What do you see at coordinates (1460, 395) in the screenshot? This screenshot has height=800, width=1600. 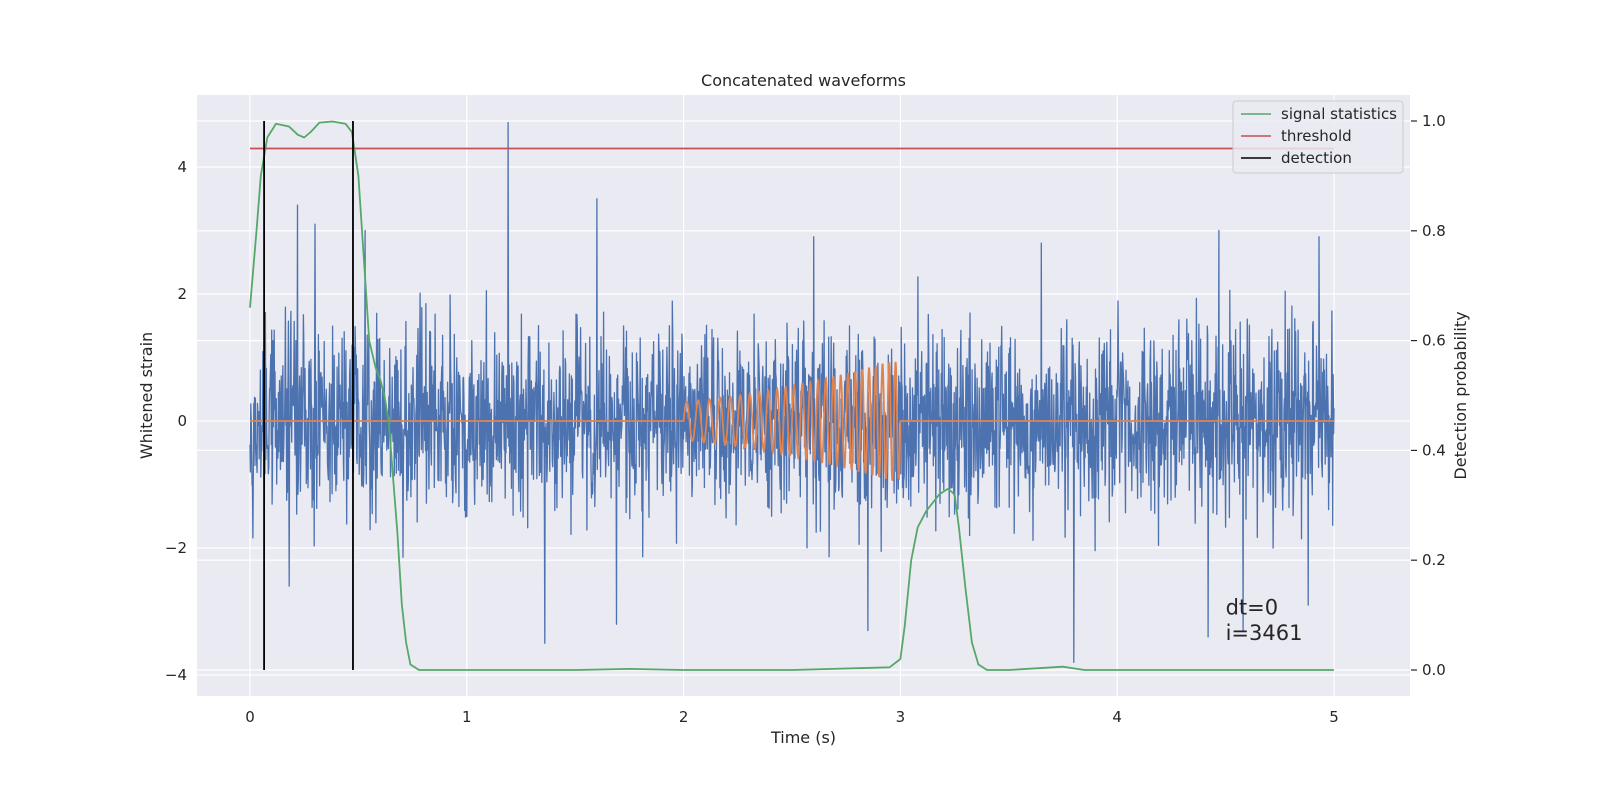 I see `y2-axis-title: Detection probability` at bounding box center [1460, 395].